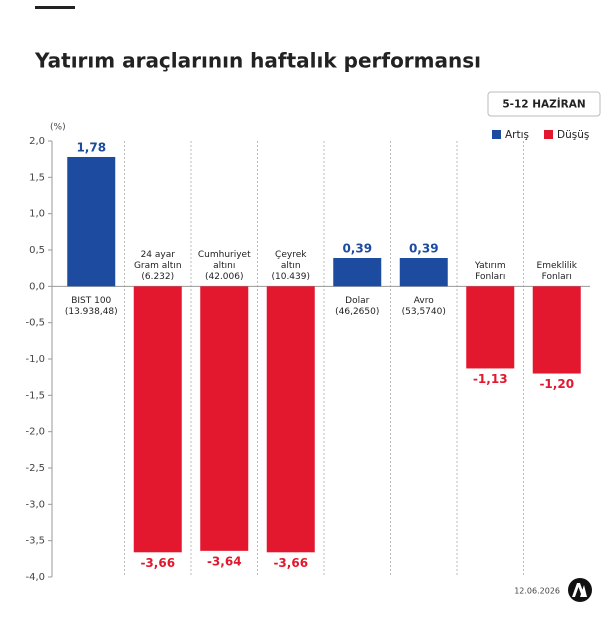  I want to click on category-label: Emeklilik, so click(557, 266).